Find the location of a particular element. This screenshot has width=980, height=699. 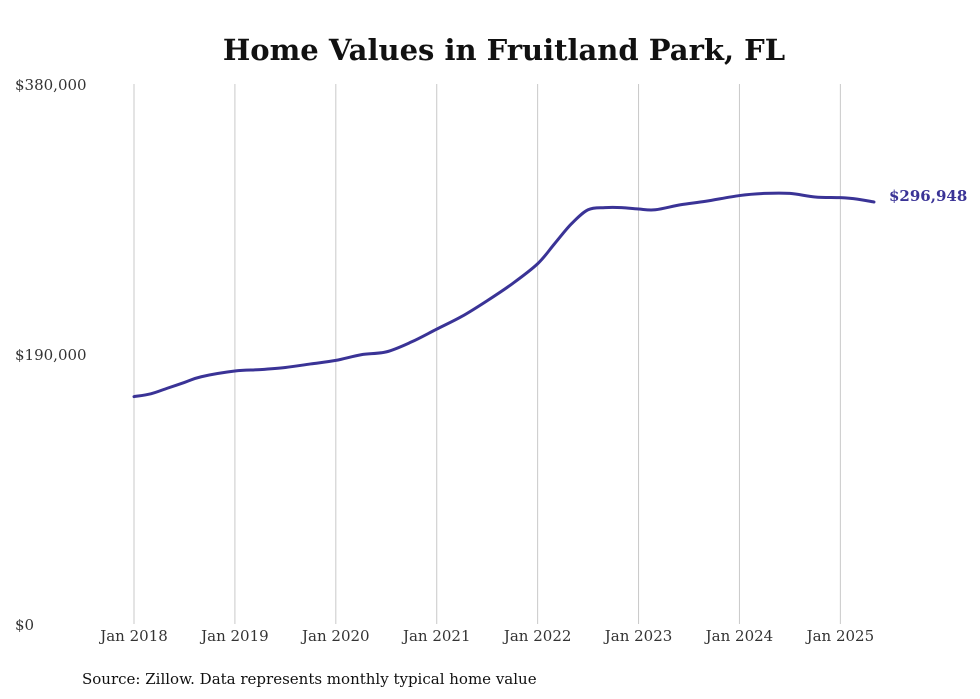

x-tick-label: Jan 2022 is located at coordinates (537, 636).